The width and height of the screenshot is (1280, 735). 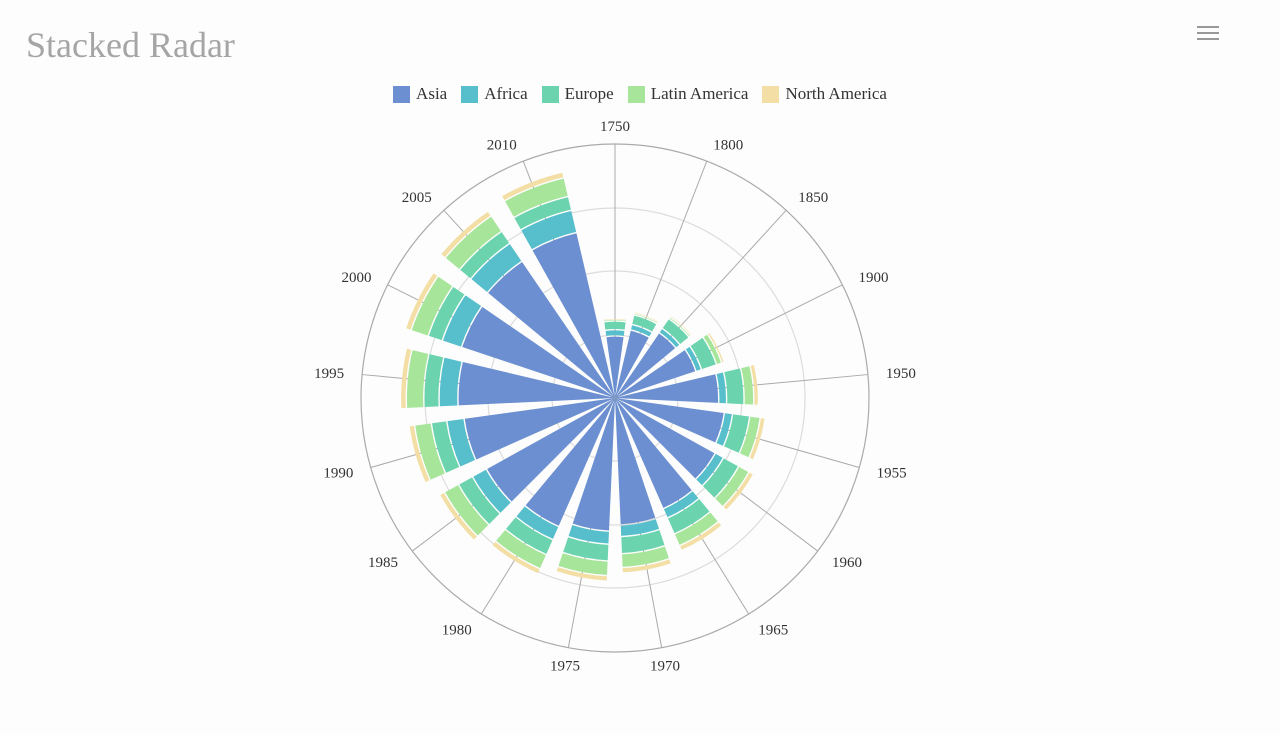 What do you see at coordinates (687, 94) in the screenshot?
I see `legend-item-latin-america: Latin America` at bounding box center [687, 94].